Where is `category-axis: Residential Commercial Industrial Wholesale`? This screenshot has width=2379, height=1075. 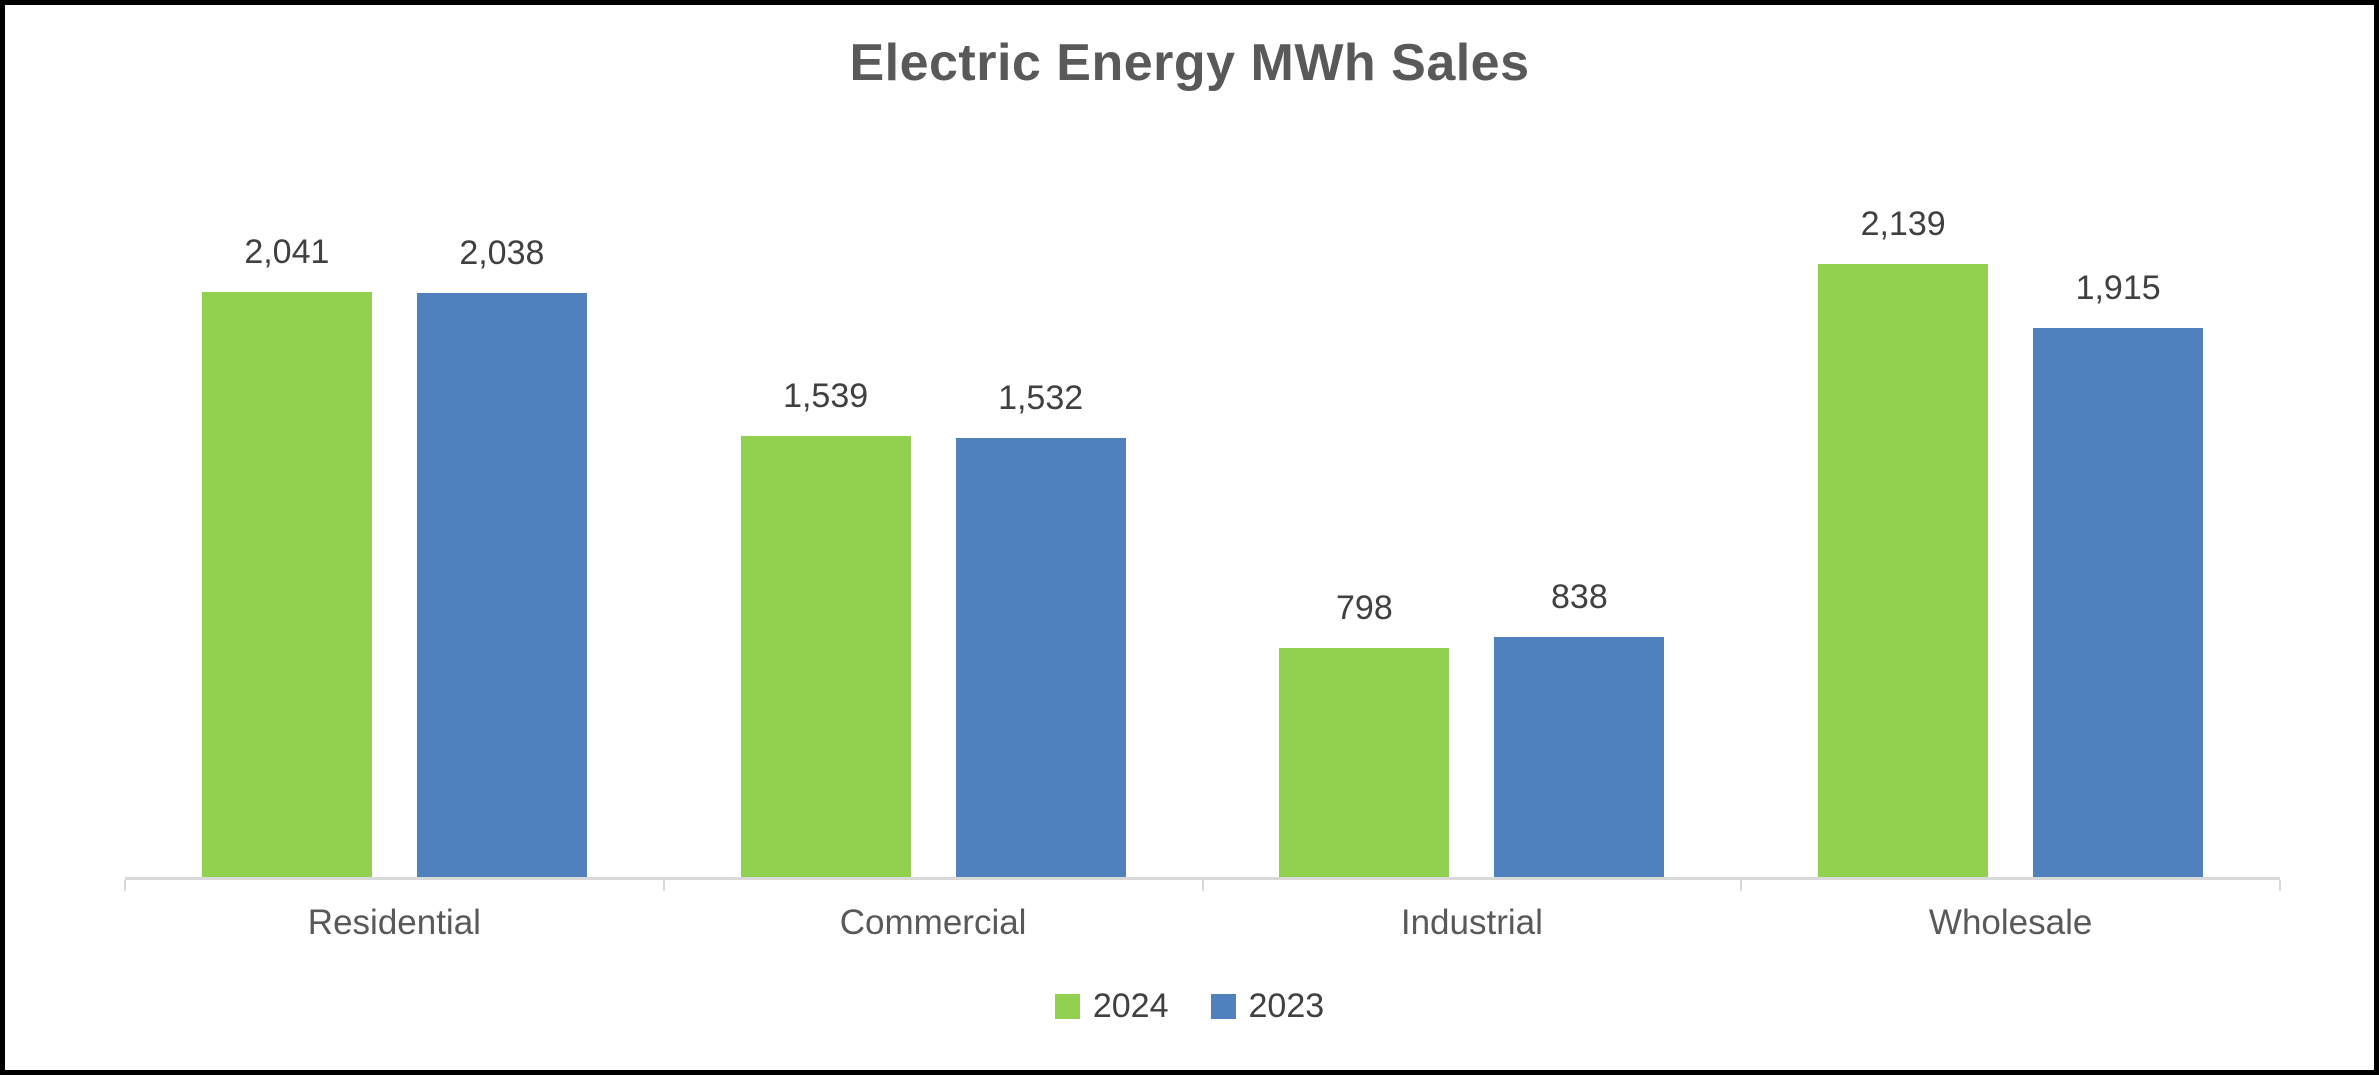 category-axis: Residential Commercial Industrial Wholesale is located at coordinates (1202, 923).